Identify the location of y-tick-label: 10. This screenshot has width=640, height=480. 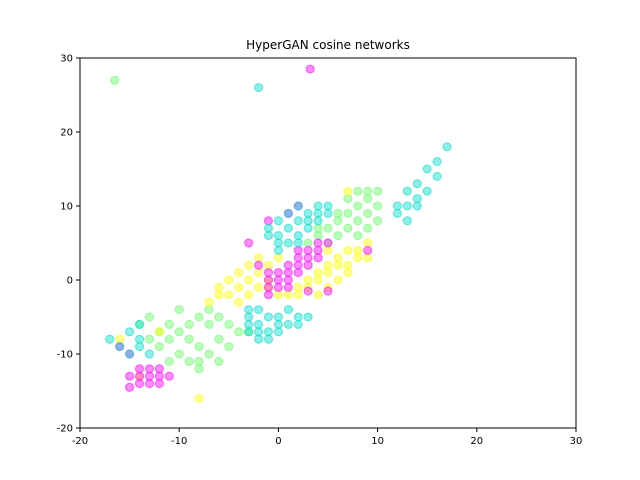
(66, 207).